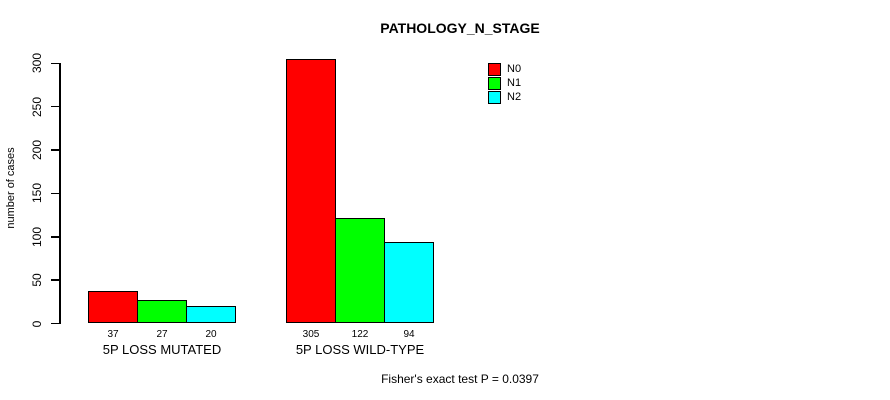  I want to click on legend-swatch-n2, so click(494, 97).